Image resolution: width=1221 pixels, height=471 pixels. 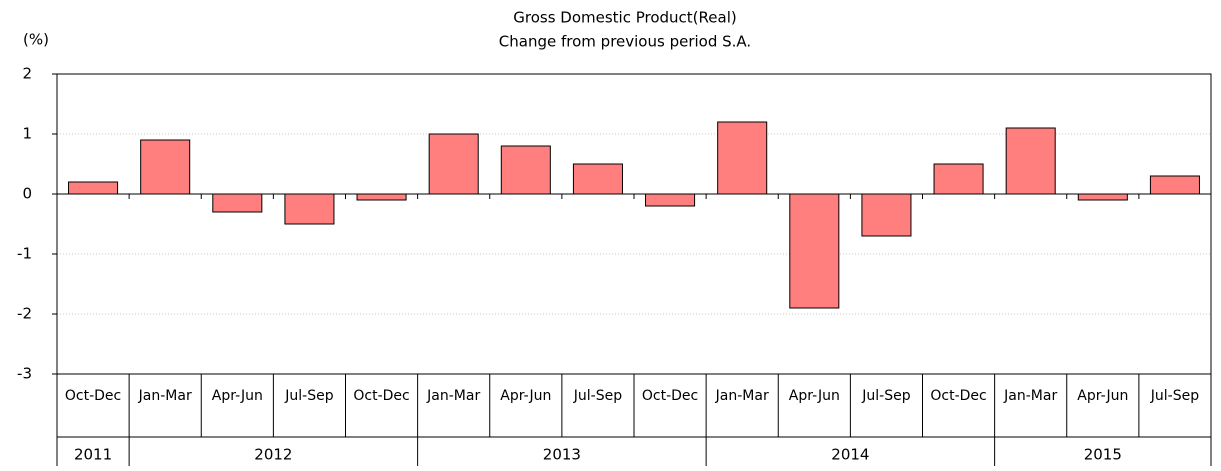 What do you see at coordinates (36, 40) in the screenshot?
I see `y-axis-label: (%)` at bounding box center [36, 40].